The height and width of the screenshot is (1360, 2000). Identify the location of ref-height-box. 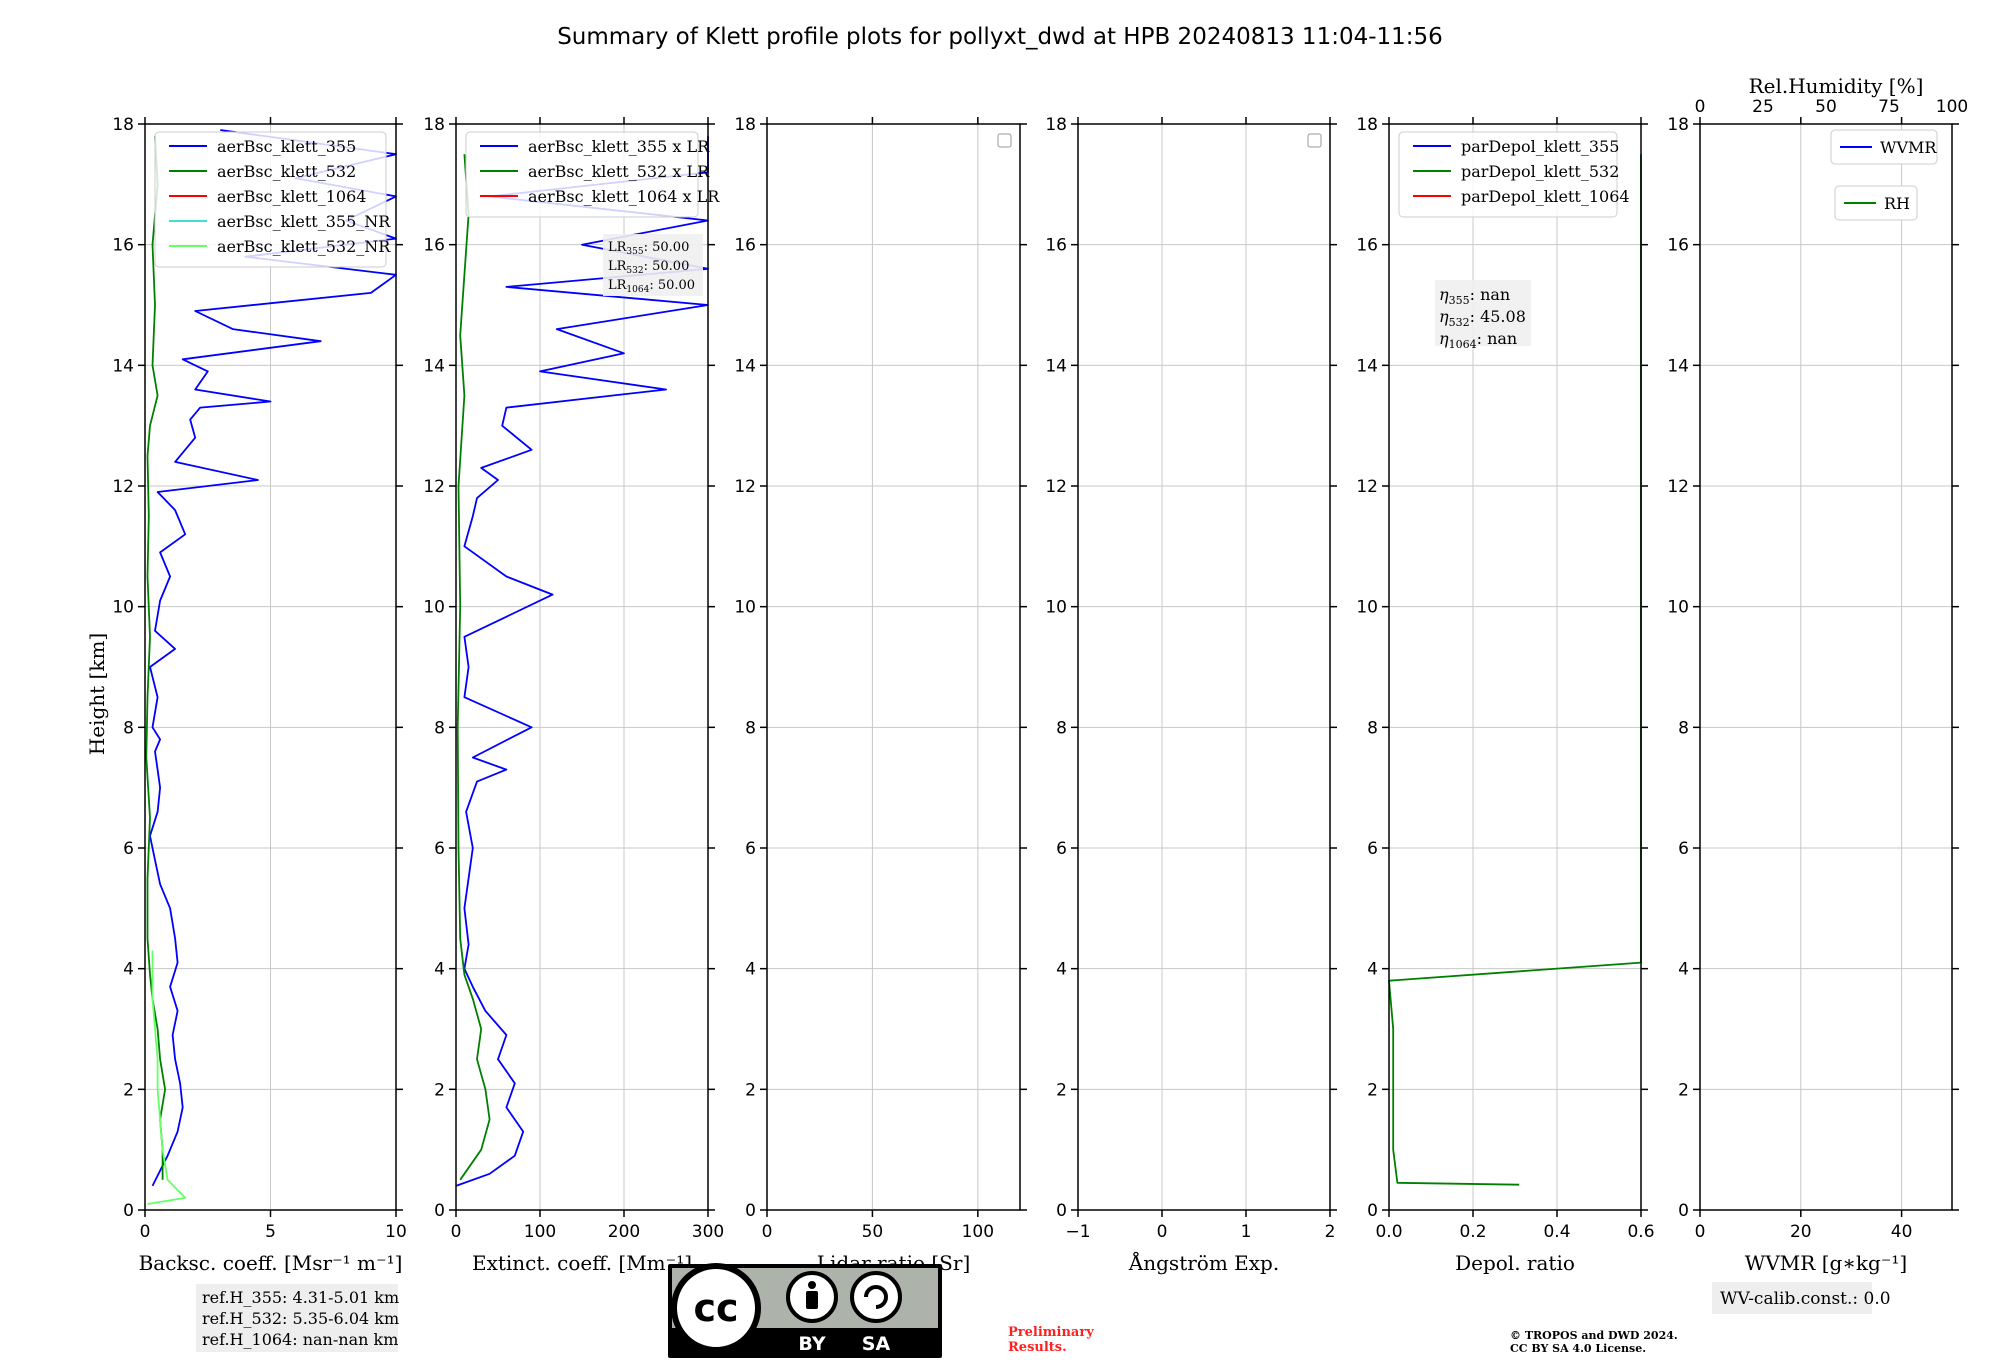
(297, 1318).